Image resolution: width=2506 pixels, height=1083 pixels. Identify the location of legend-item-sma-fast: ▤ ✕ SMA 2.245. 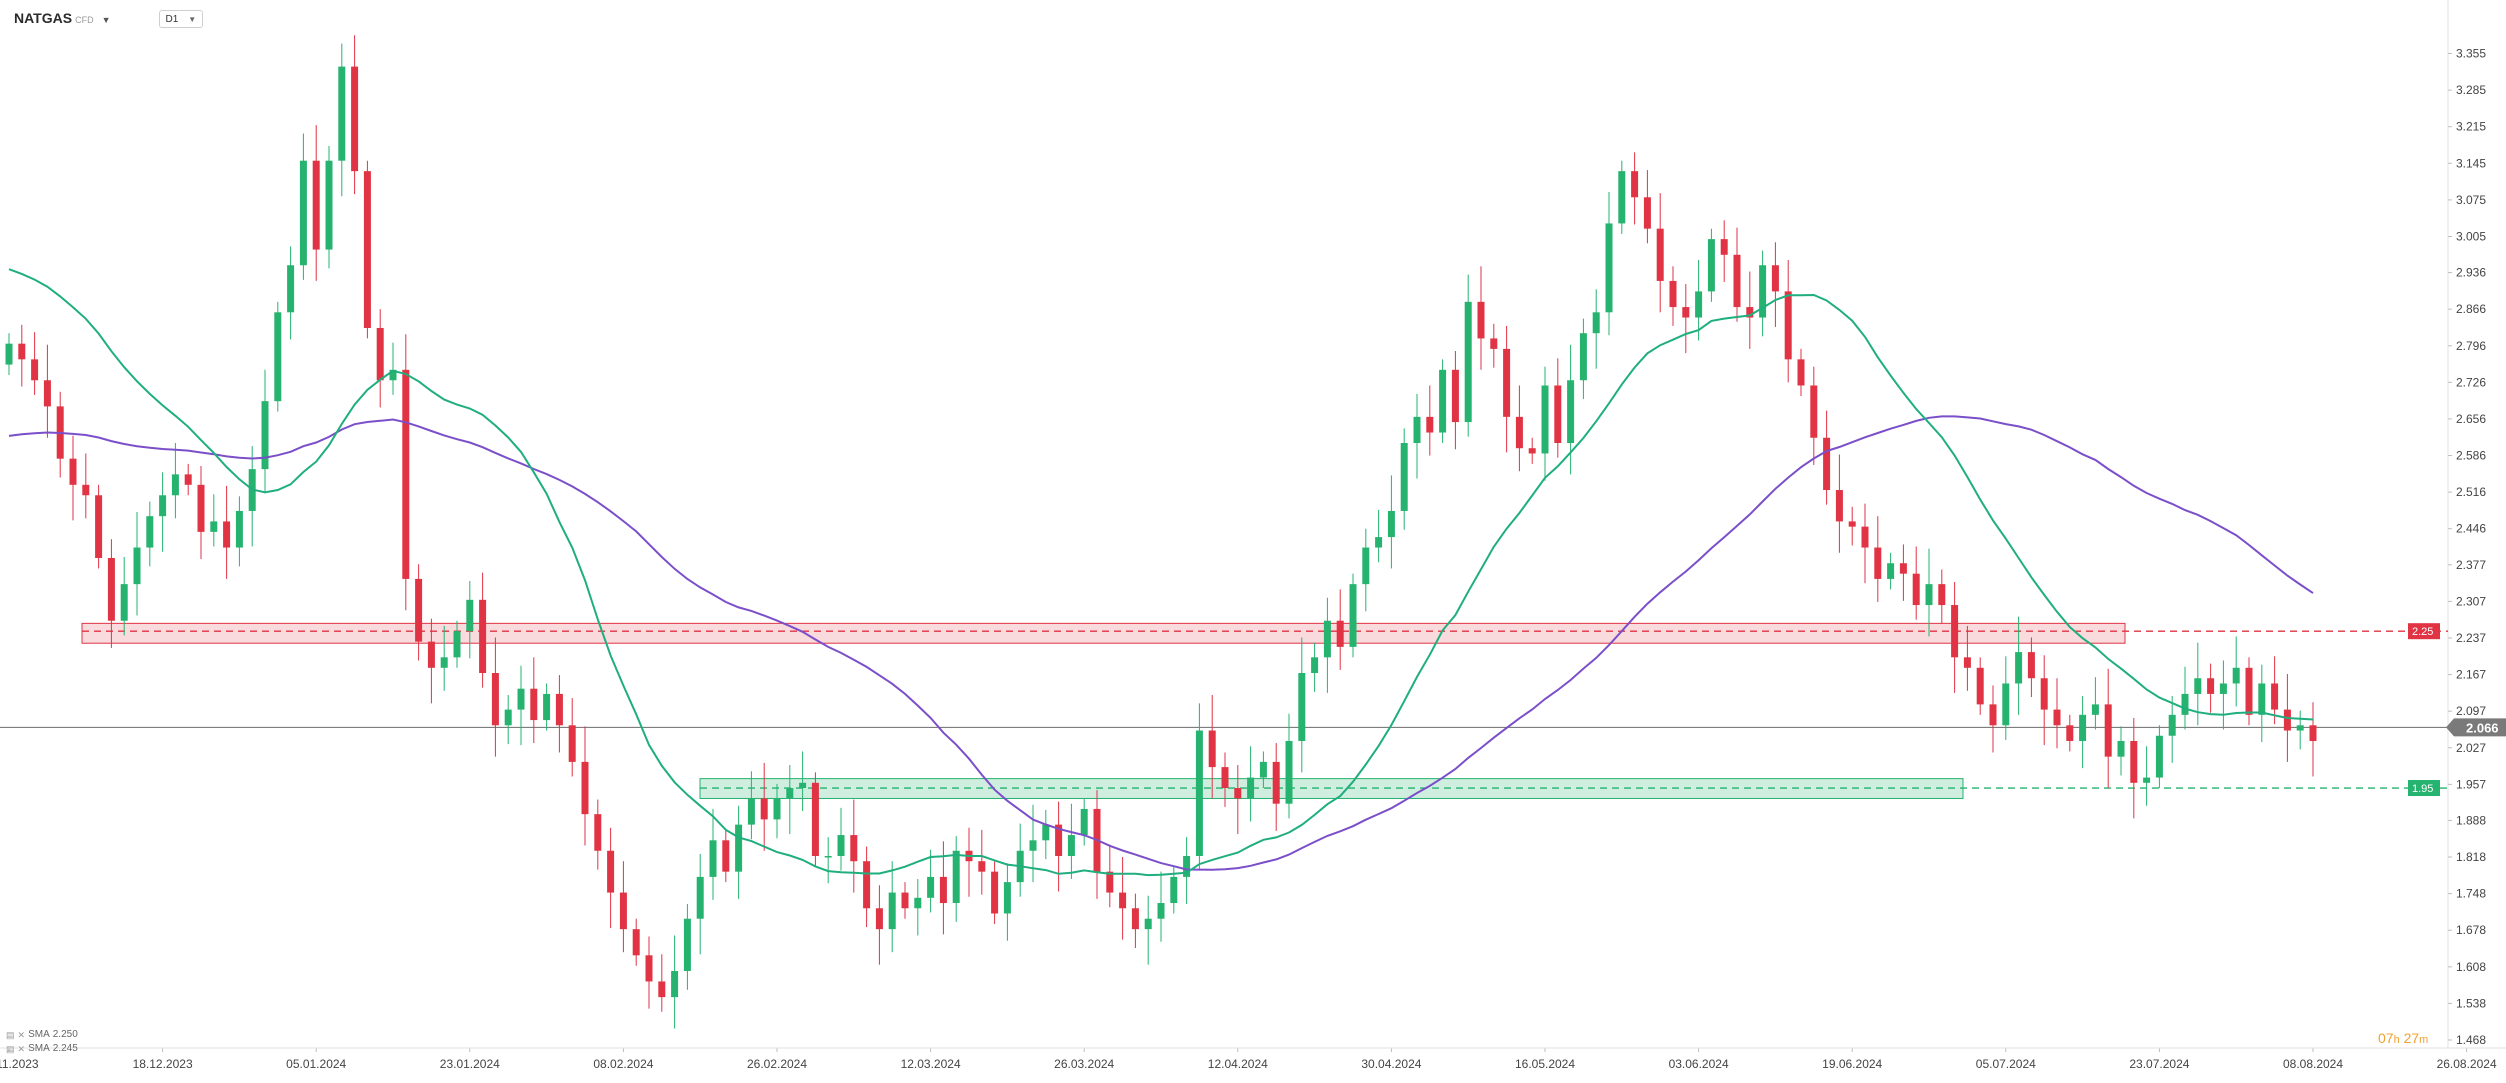
(42, 1049).